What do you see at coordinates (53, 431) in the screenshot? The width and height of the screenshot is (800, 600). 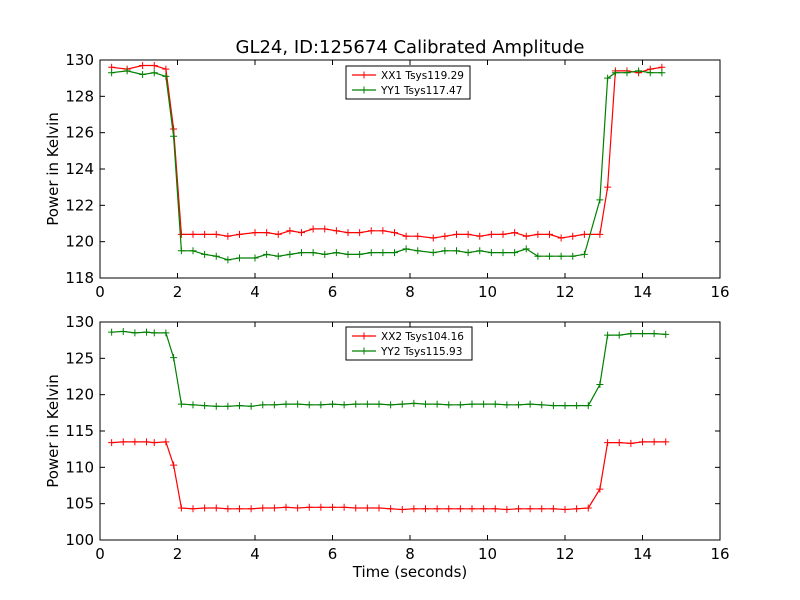 I see `y-axis-label: Power in Kelvin` at bounding box center [53, 431].